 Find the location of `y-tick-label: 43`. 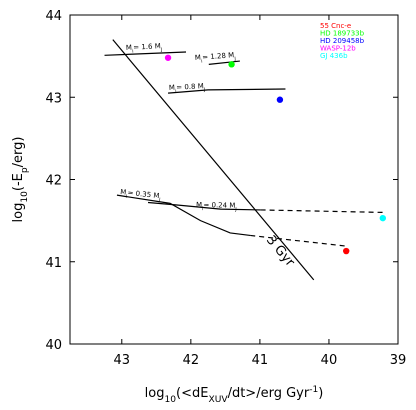

y-tick-label: 43 is located at coordinates (53, 98).